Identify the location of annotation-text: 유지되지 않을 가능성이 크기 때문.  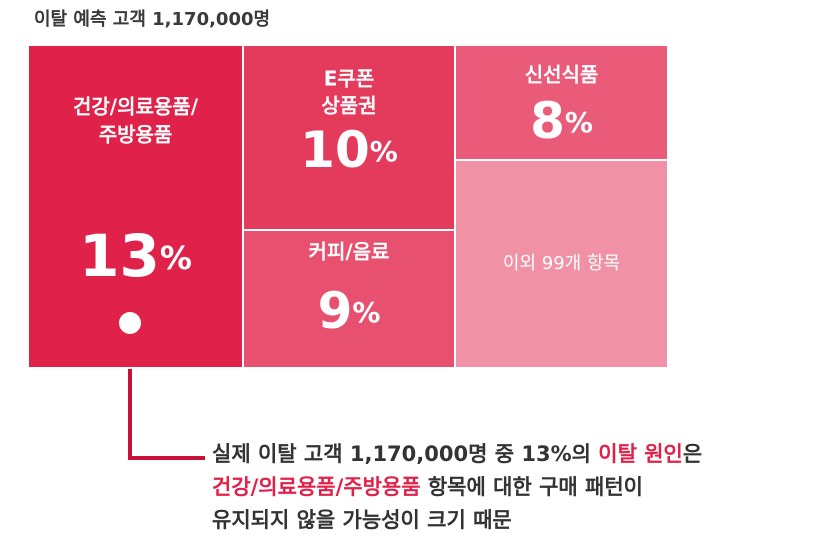
(362, 520).